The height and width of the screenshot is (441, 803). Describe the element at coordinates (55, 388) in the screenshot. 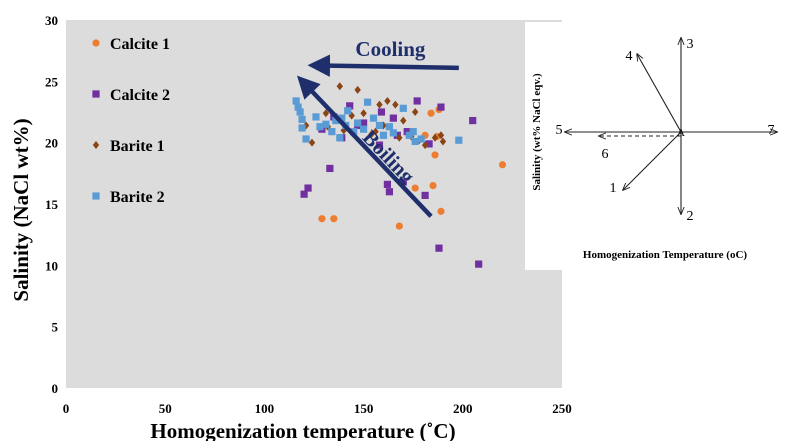

I see `y-tick-label: 0` at that location.